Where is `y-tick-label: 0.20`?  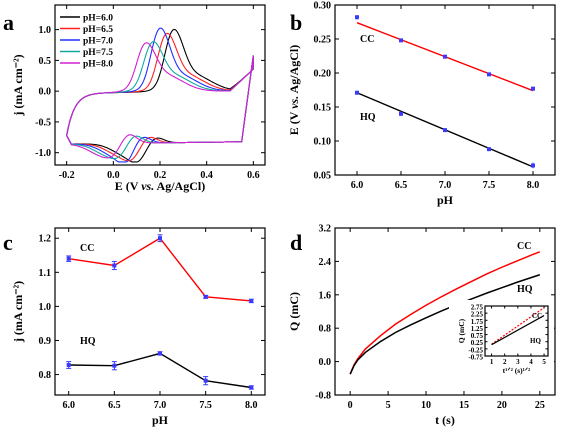 y-tick-label: 0.20 is located at coordinates (323, 74).